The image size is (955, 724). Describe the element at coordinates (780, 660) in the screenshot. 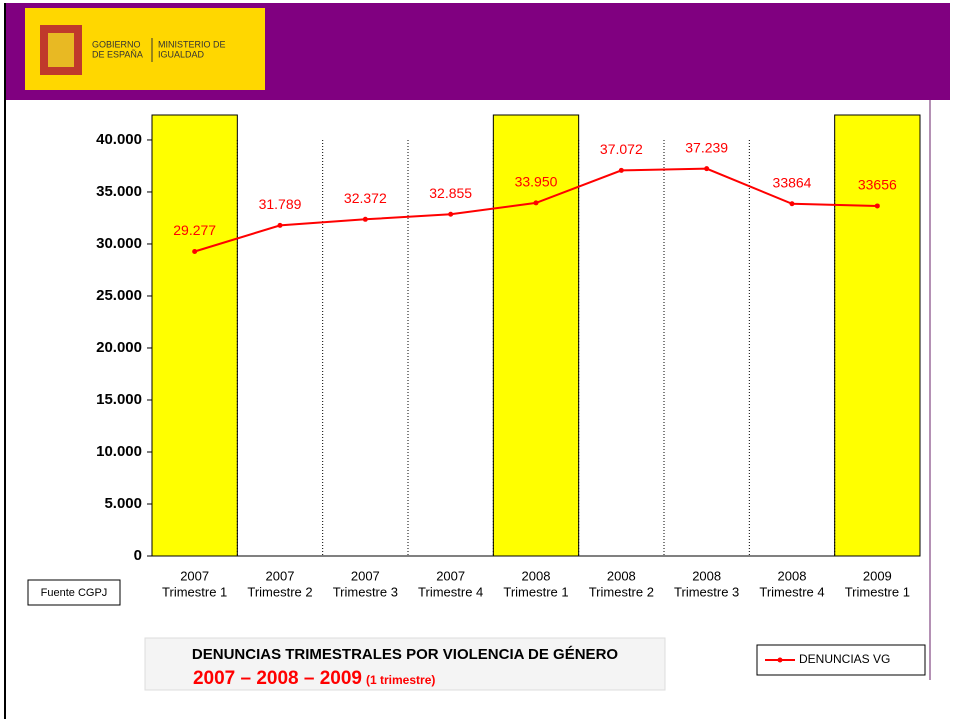

I see `legend-marker` at that location.